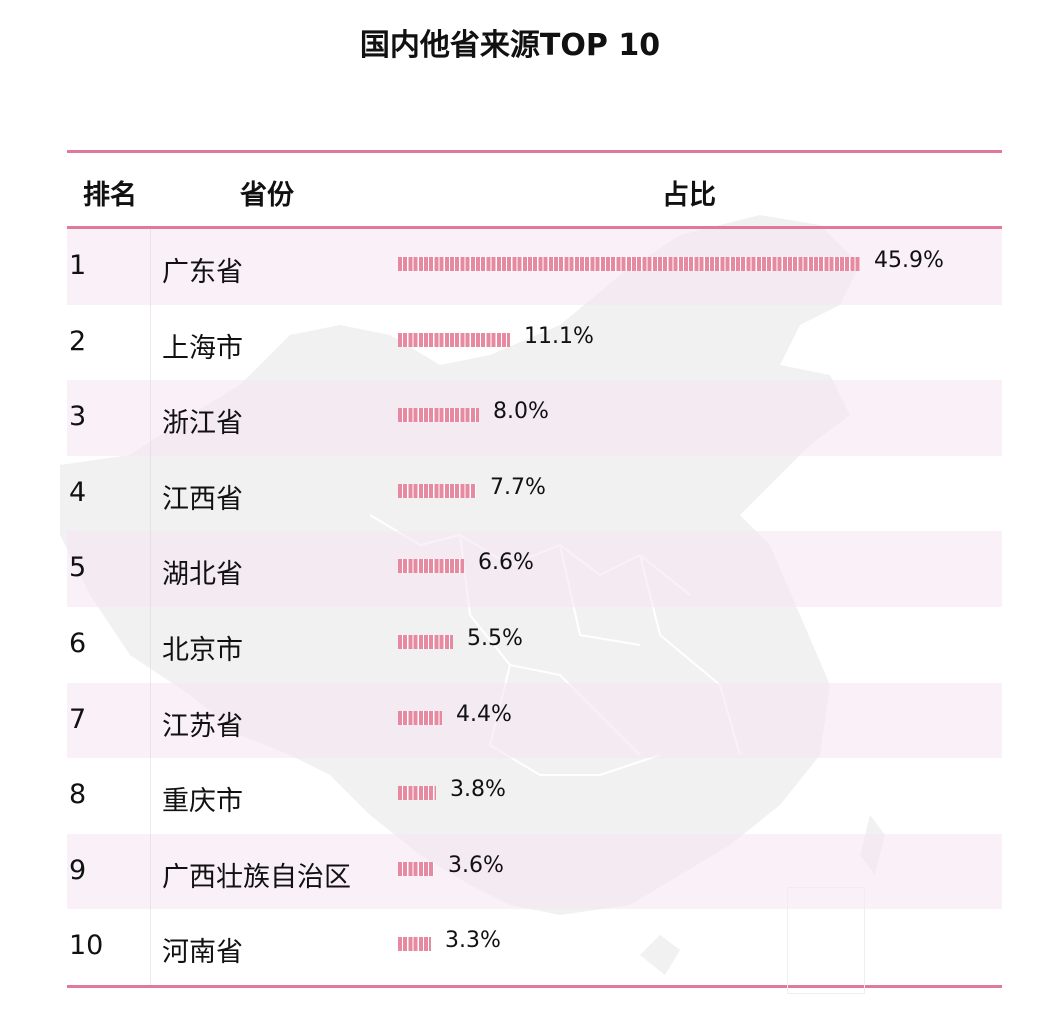 The width and height of the screenshot is (1052, 1030). Describe the element at coordinates (826, 940) in the screenshot. I see `south-china-sea-inset` at that location.